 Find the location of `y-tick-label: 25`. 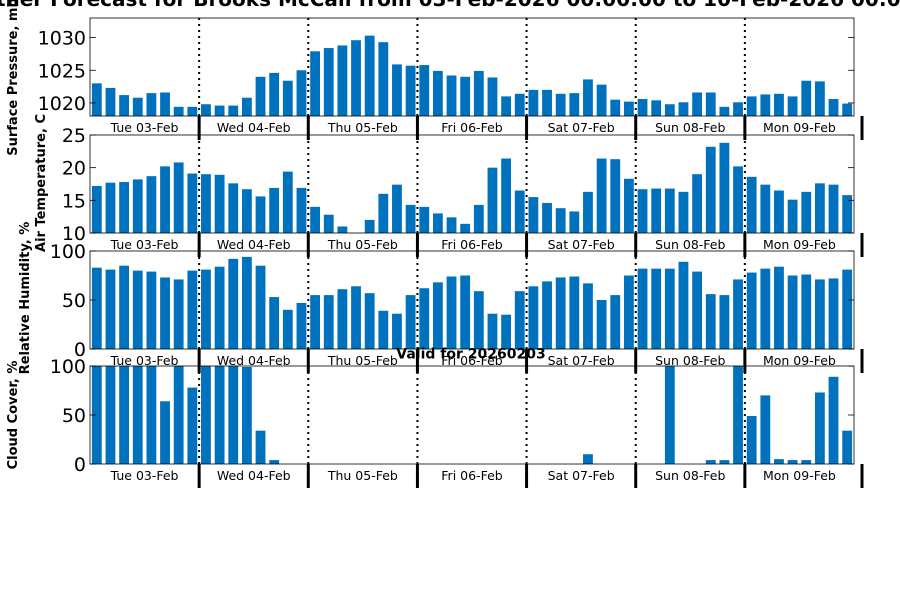

y-tick-label: 25 is located at coordinates (74, 136).